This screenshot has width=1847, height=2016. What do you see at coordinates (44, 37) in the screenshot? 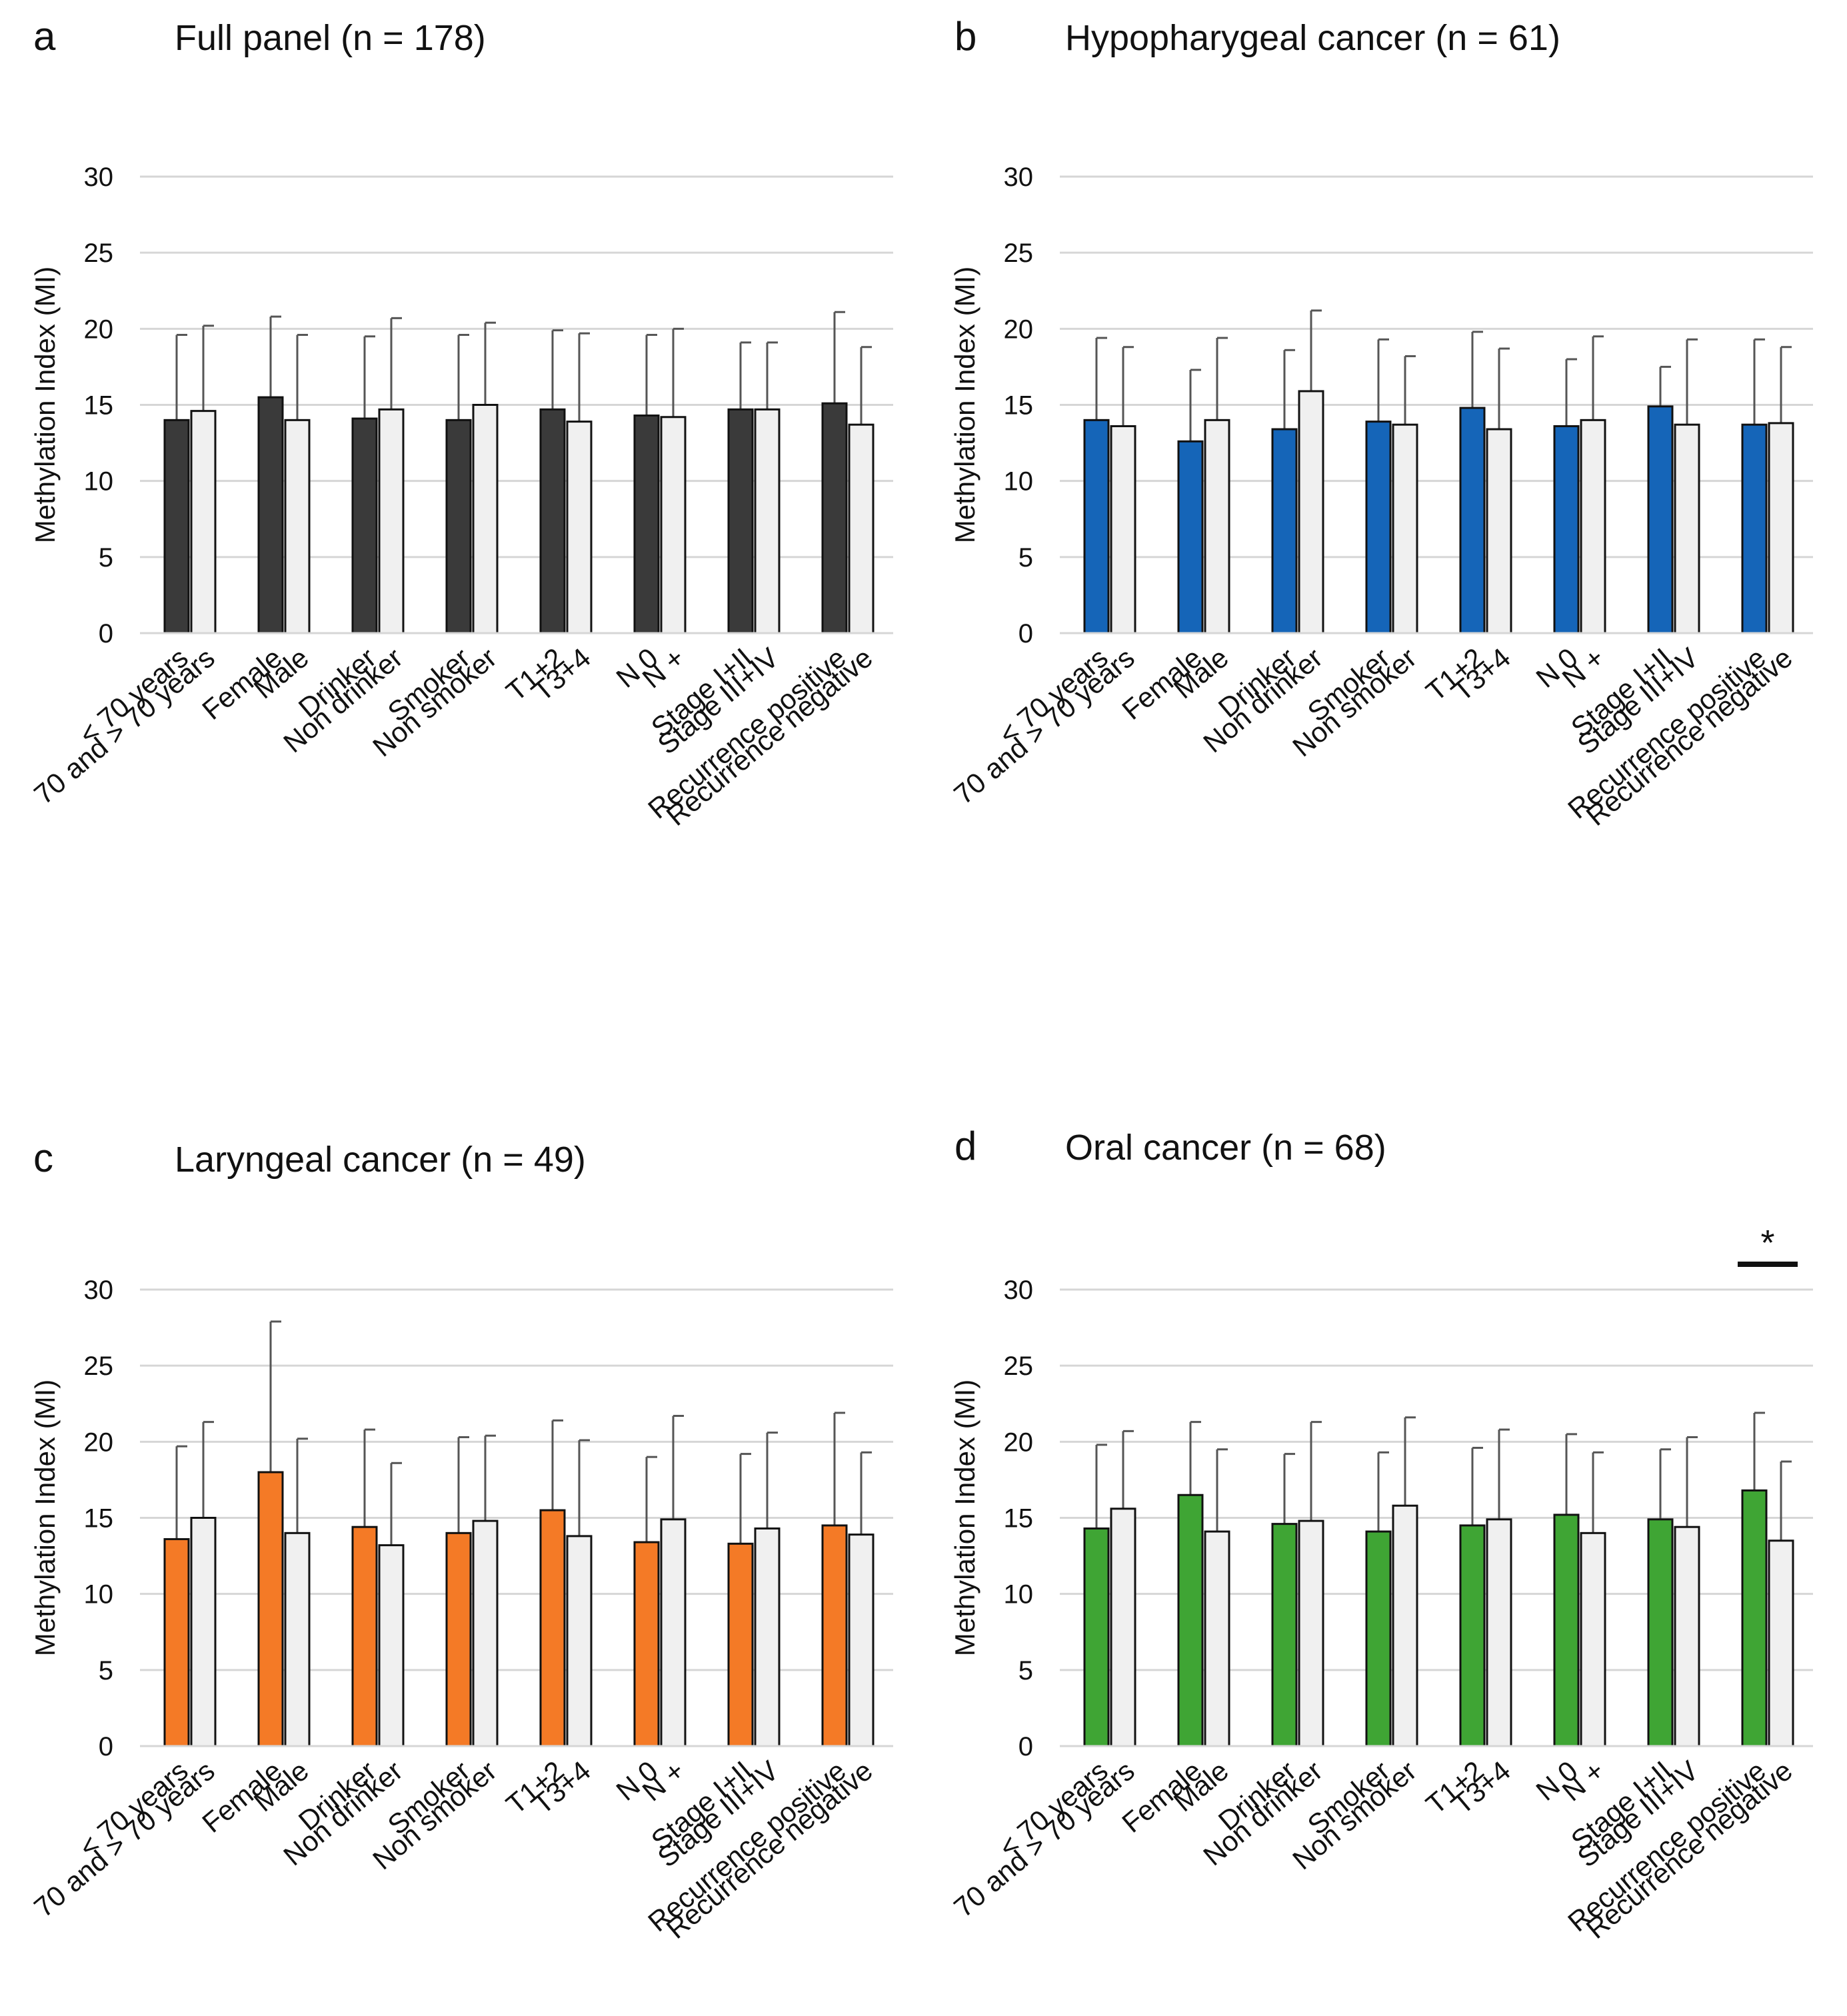
I see `panel-a-letter: a` at bounding box center [44, 37].